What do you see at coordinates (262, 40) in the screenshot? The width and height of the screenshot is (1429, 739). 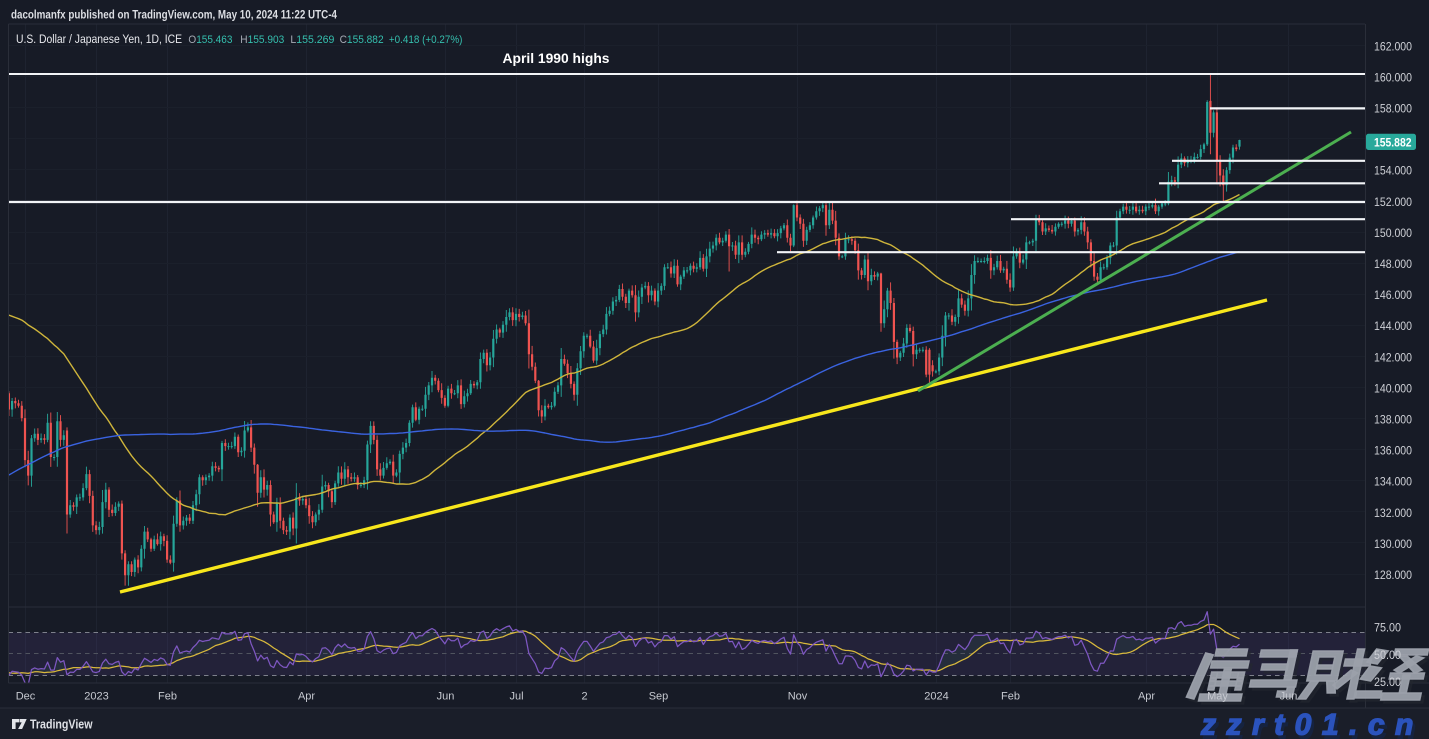 I see `svg-text: H155.903` at bounding box center [262, 40].